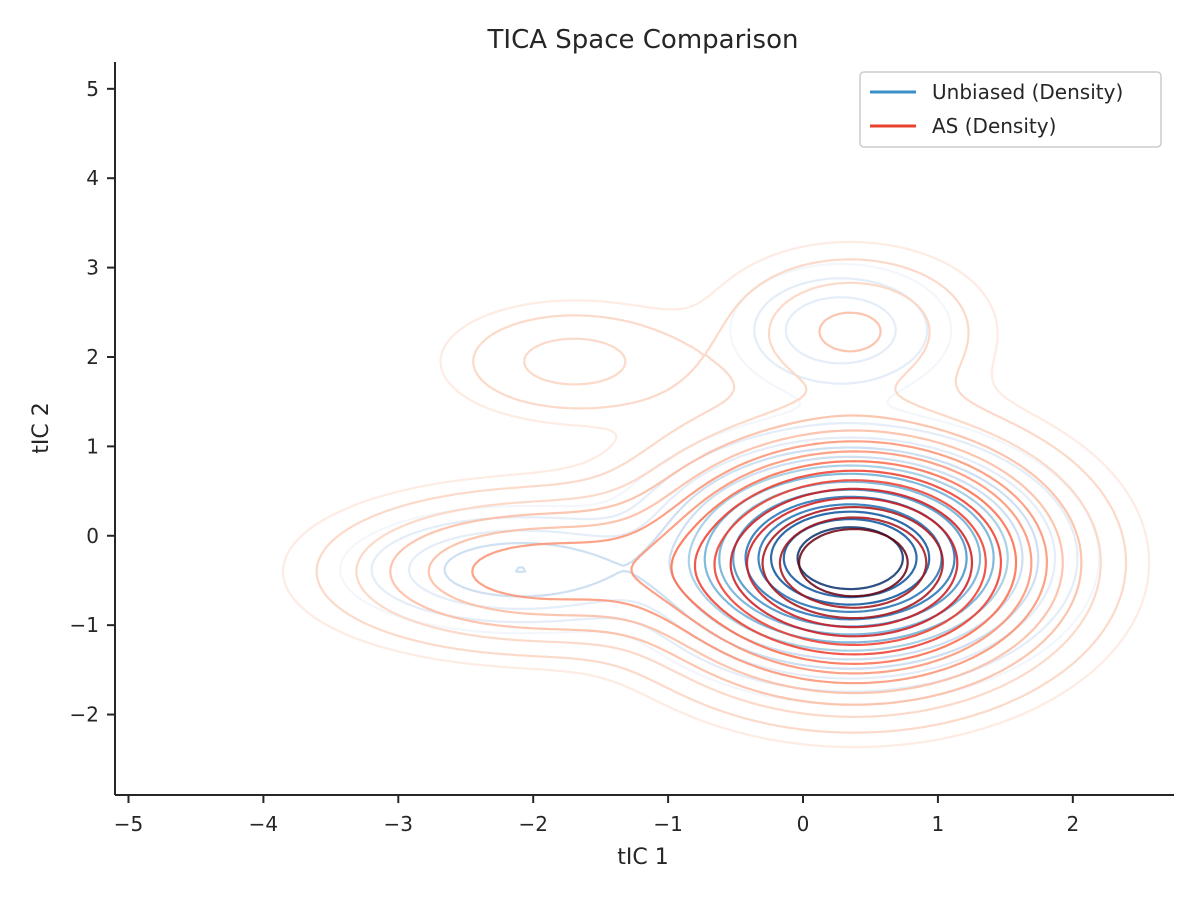  Describe the element at coordinates (84, 625) in the screenshot. I see `y-tick-label: −1` at that location.